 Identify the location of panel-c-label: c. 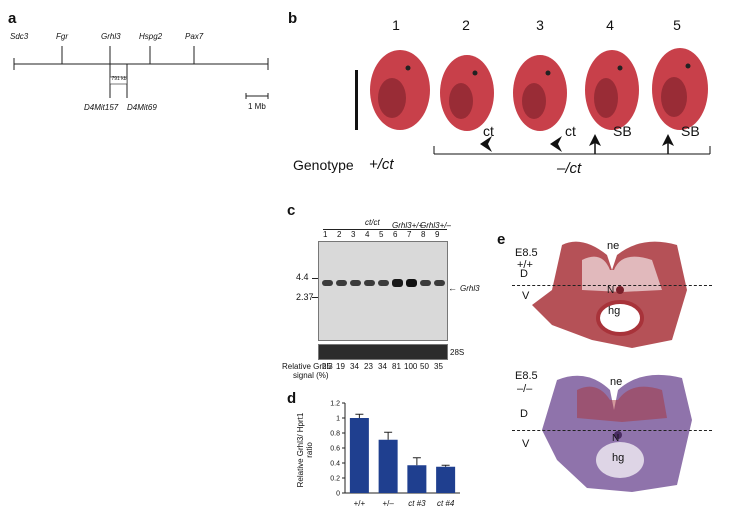
(291, 210).